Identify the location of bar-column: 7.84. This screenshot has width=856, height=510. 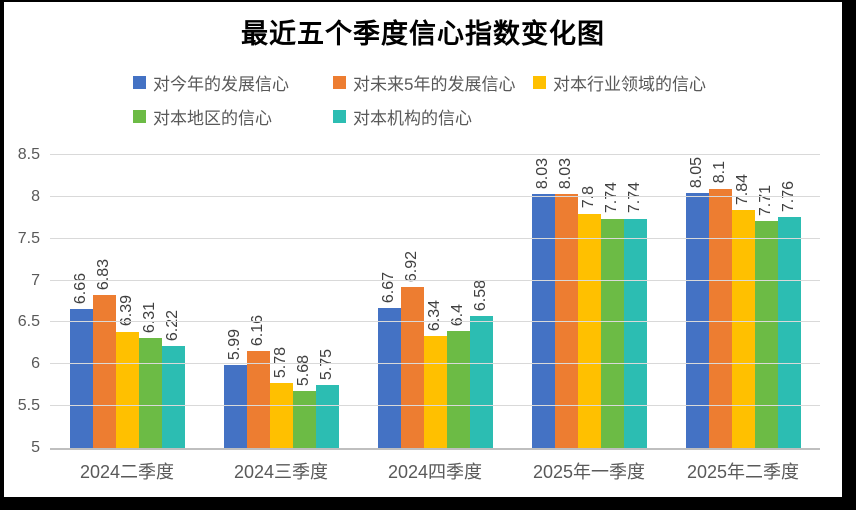
(743, 301).